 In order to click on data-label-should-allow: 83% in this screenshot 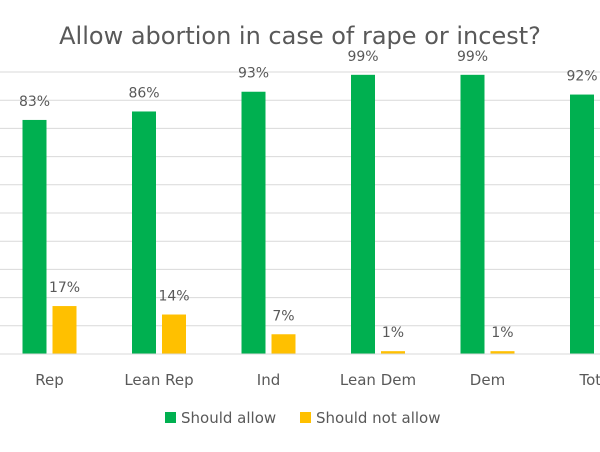, I will do `click(34, 102)`.